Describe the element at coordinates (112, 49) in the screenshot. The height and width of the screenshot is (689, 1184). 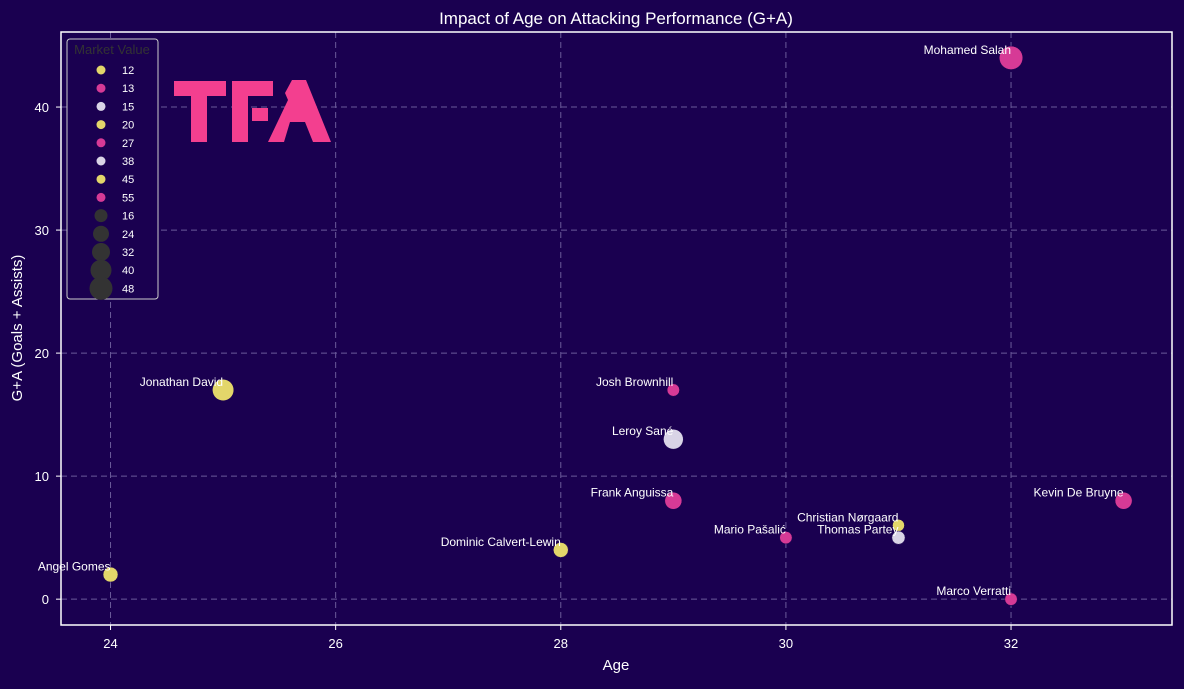
I see `legend-title: Market Value` at that location.